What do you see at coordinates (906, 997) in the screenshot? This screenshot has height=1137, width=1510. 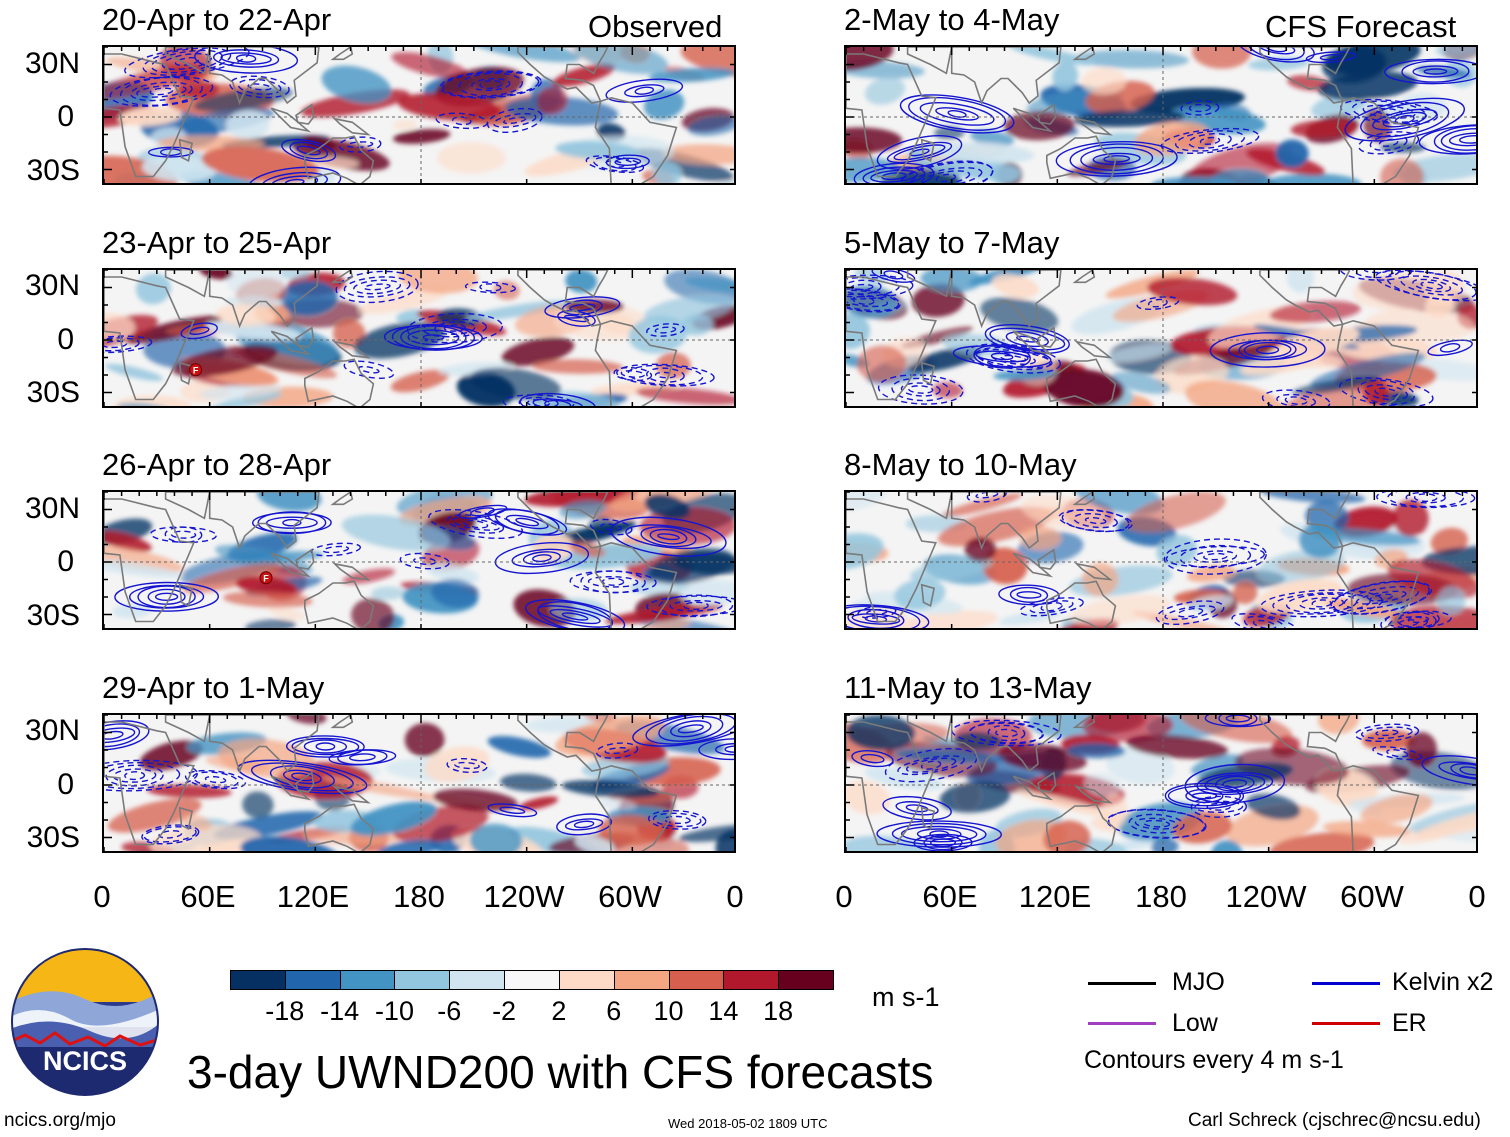 I see `colorbar-units: m s-1` at bounding box center [906, 997].